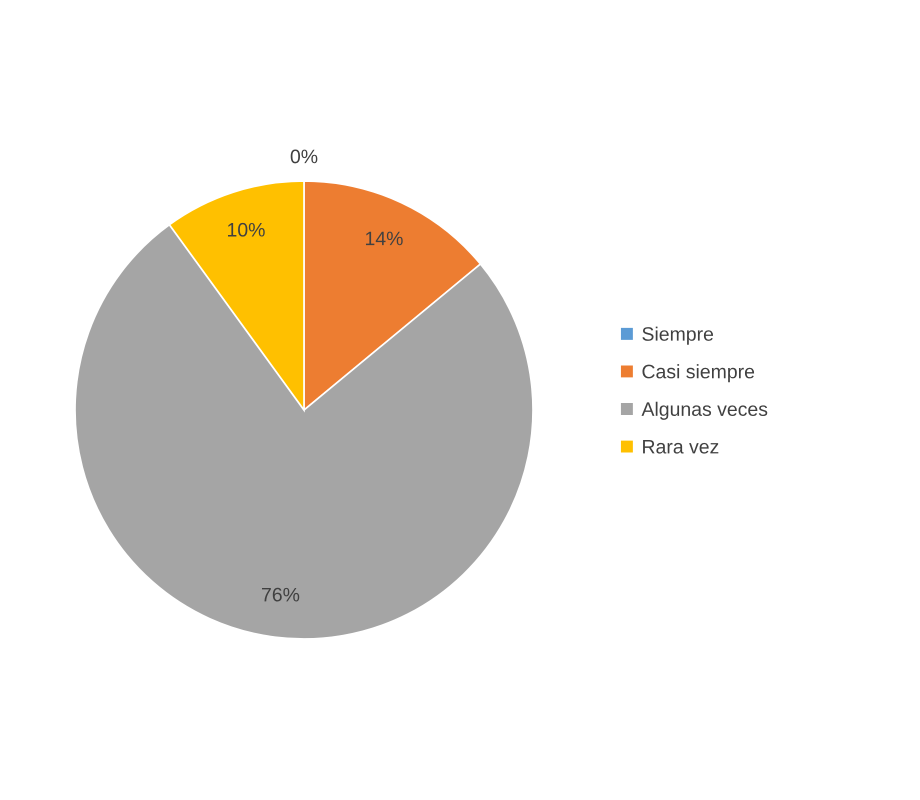  What do you see at coordinates (281, 595) in the screenshot?
I see `data-label: 76%` at bounding box center [281, 595].